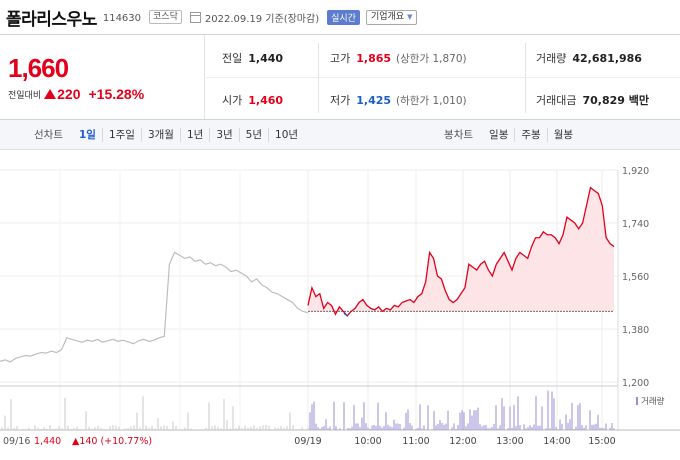 The image size is (680, 460). Describe the element at coordinates (562, 134) in the screenshot. I see `tab-monthly-candle: 월봉` at that location.